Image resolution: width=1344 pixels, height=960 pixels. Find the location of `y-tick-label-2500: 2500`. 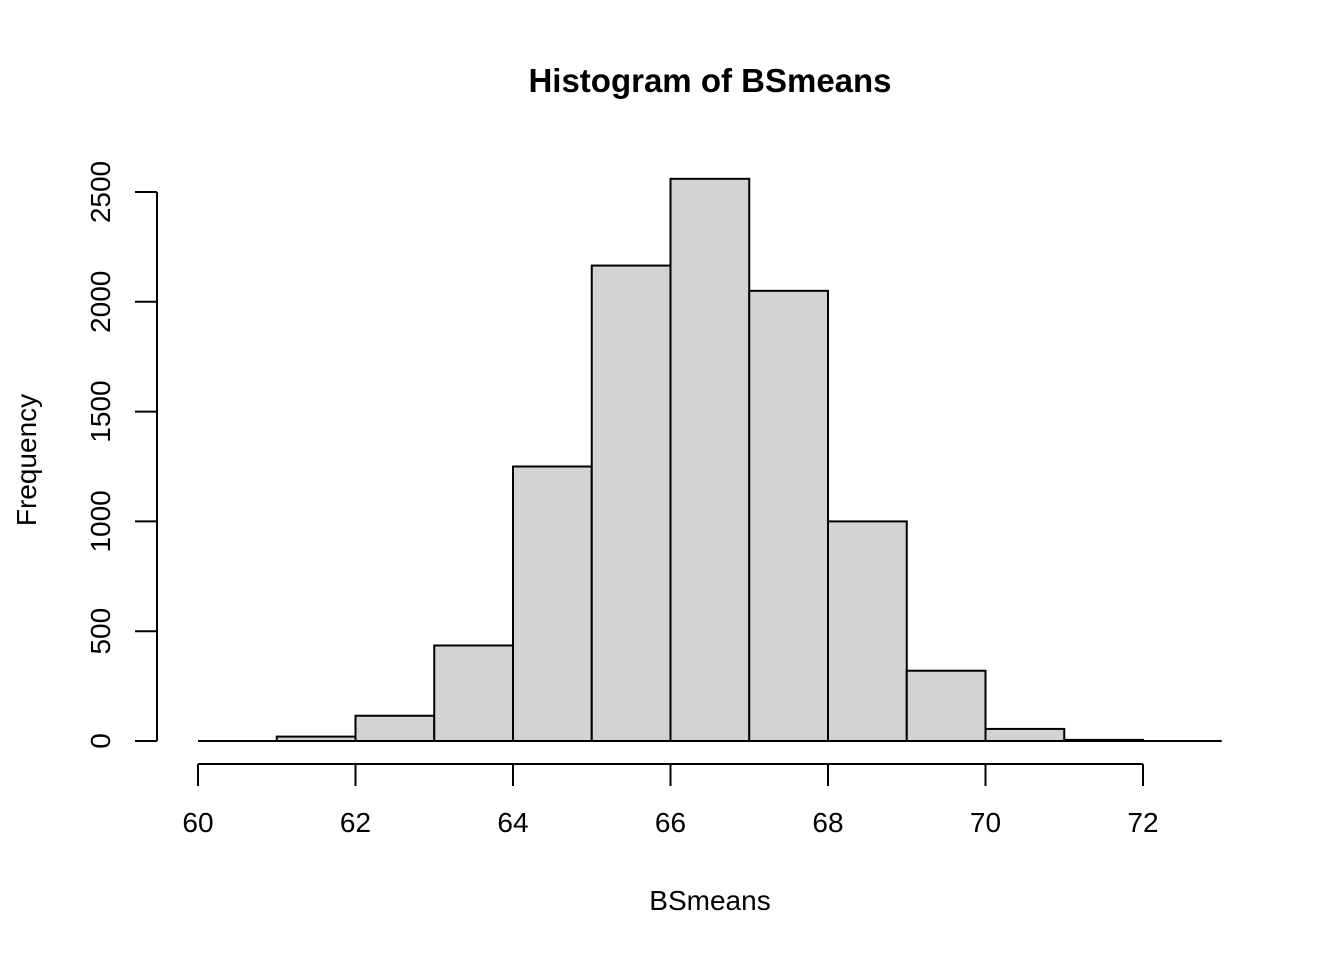

y-tick-label-2500: 2500 is located at coordinates (100, 192).